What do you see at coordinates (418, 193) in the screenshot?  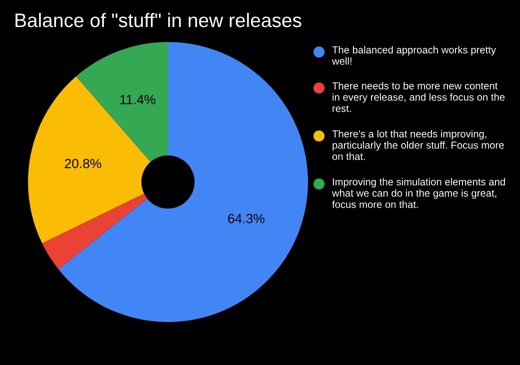 I see `legend-label: Improving the simulation elements and what we can do in the game is great, focus more on that.` at bounding box center [418, 193].